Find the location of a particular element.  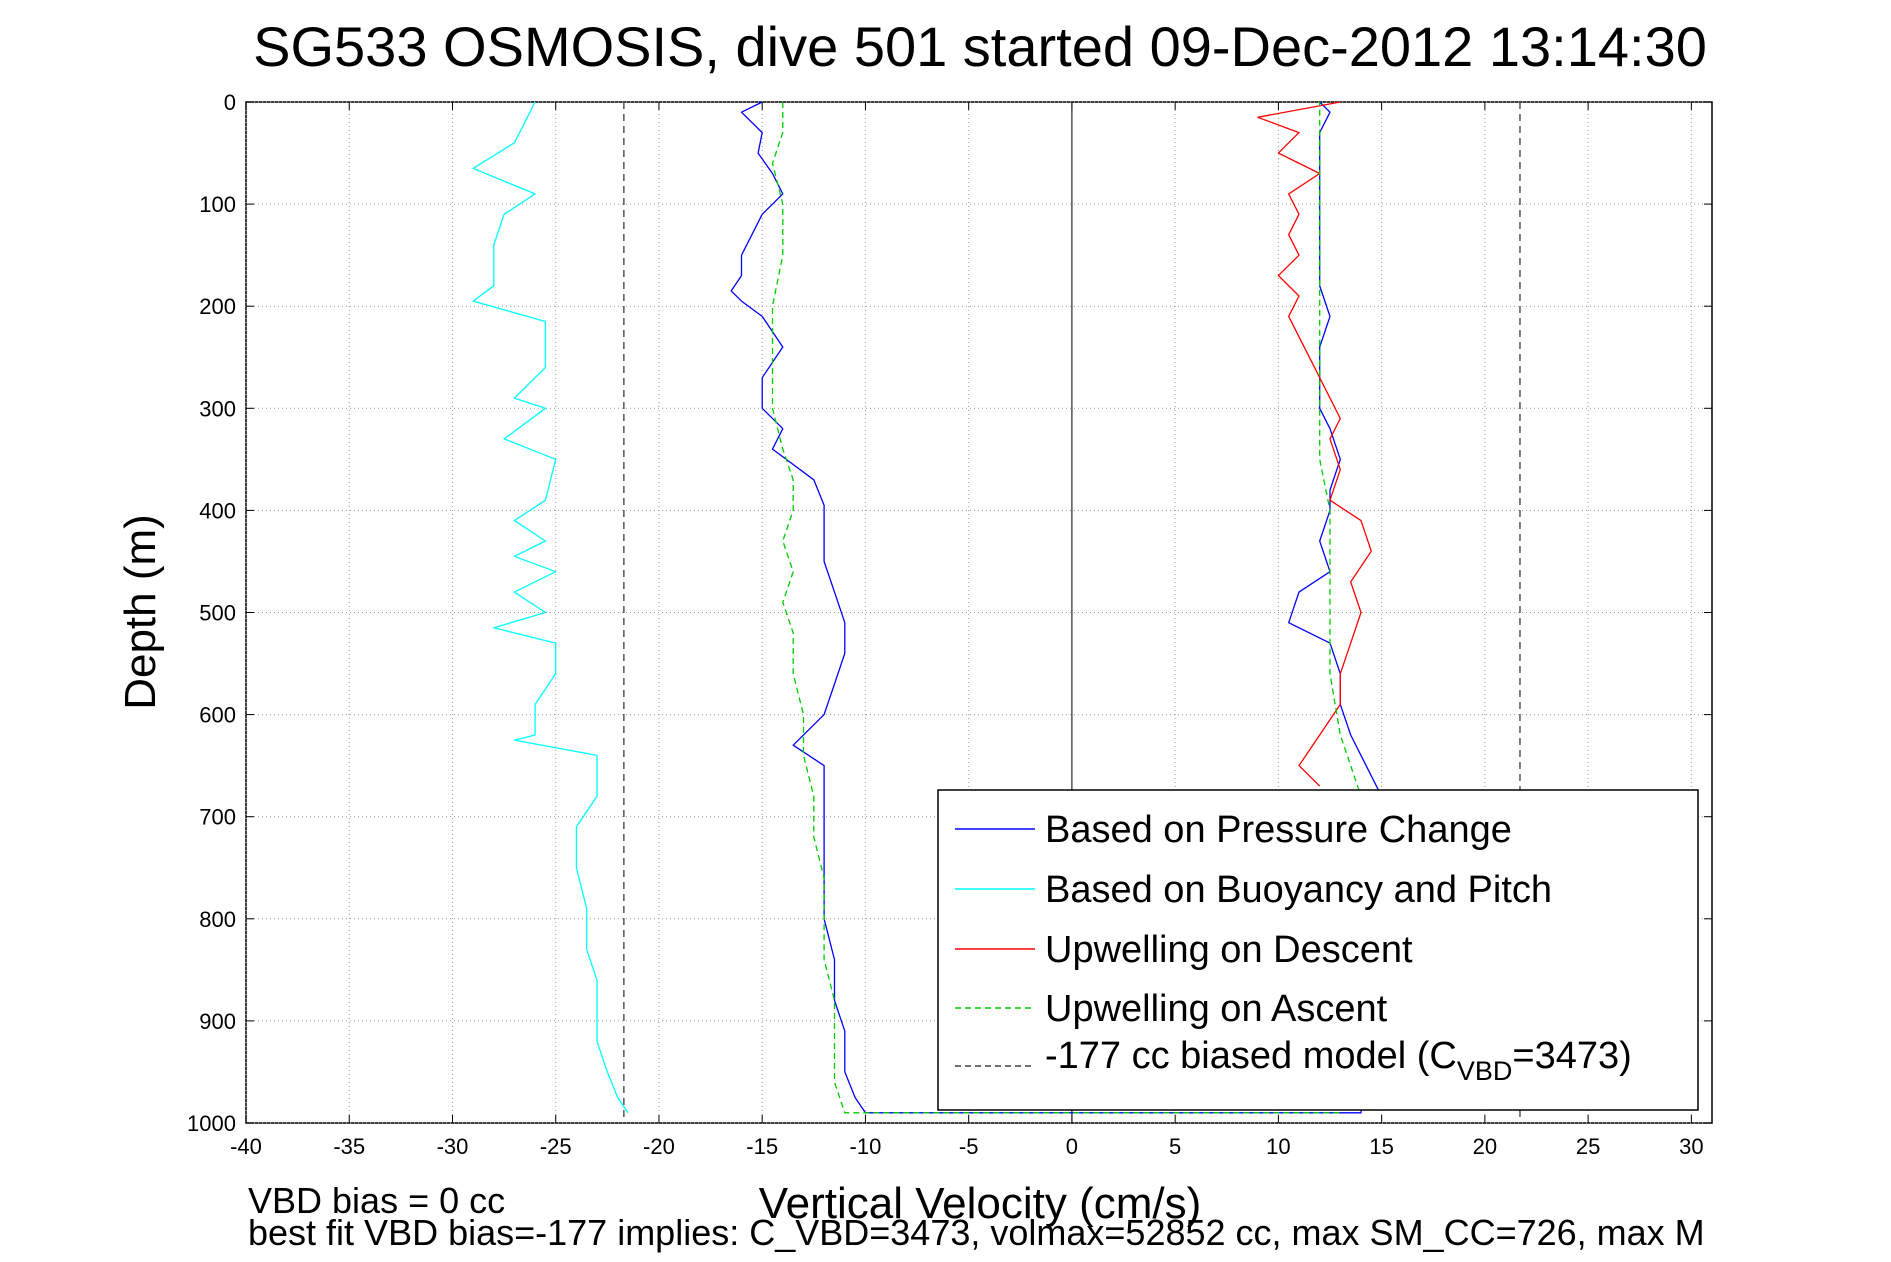

y-tick-label: 700 is located at coordinates (217, 817).